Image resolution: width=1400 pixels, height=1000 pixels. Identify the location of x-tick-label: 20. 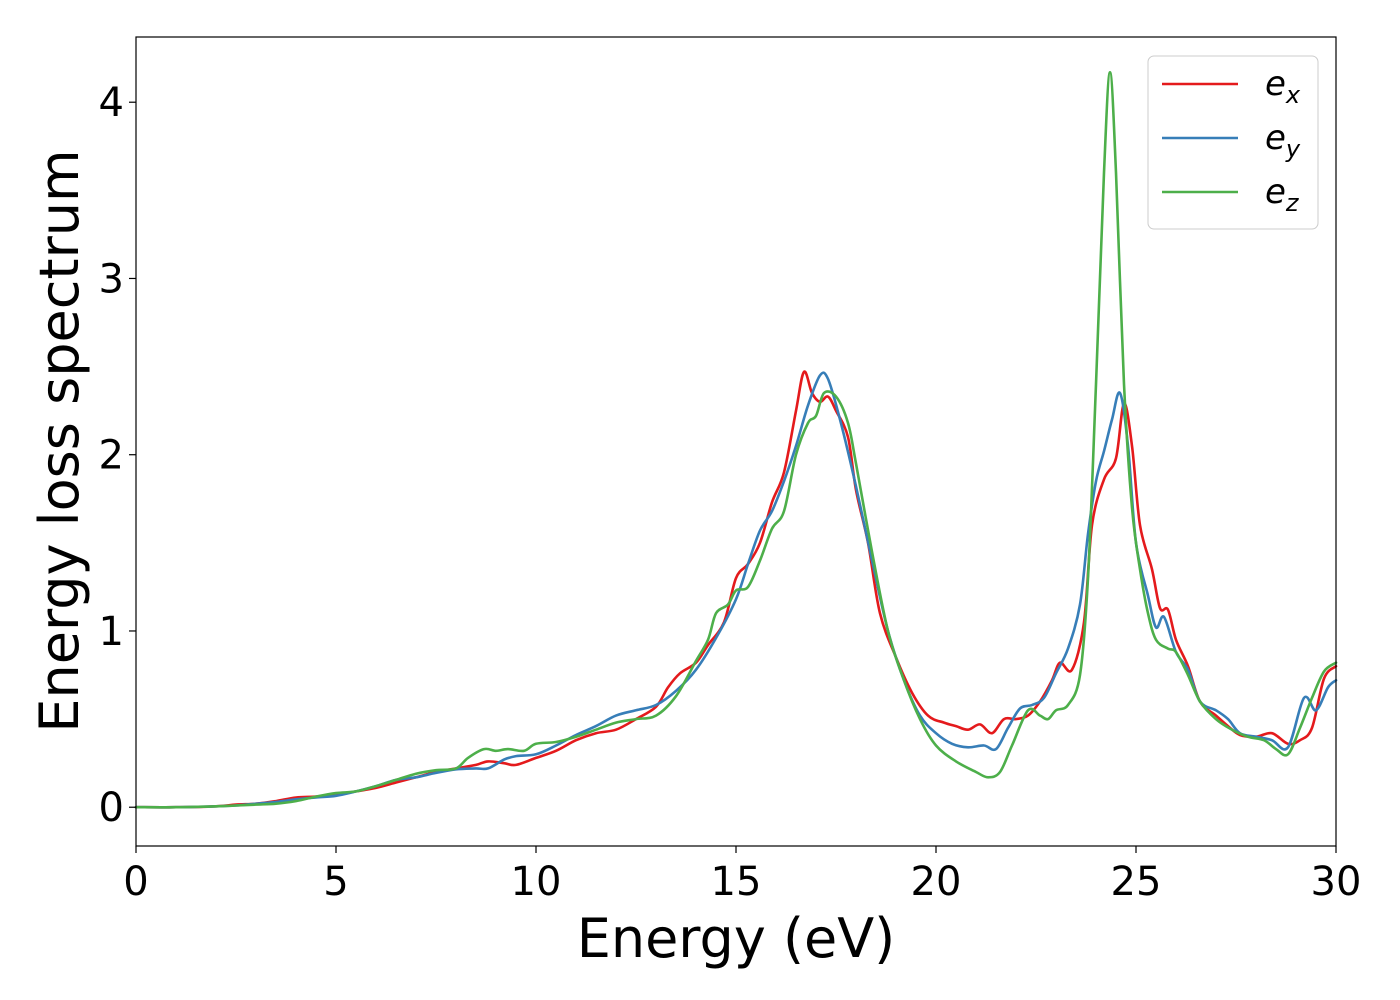
(936, 882).